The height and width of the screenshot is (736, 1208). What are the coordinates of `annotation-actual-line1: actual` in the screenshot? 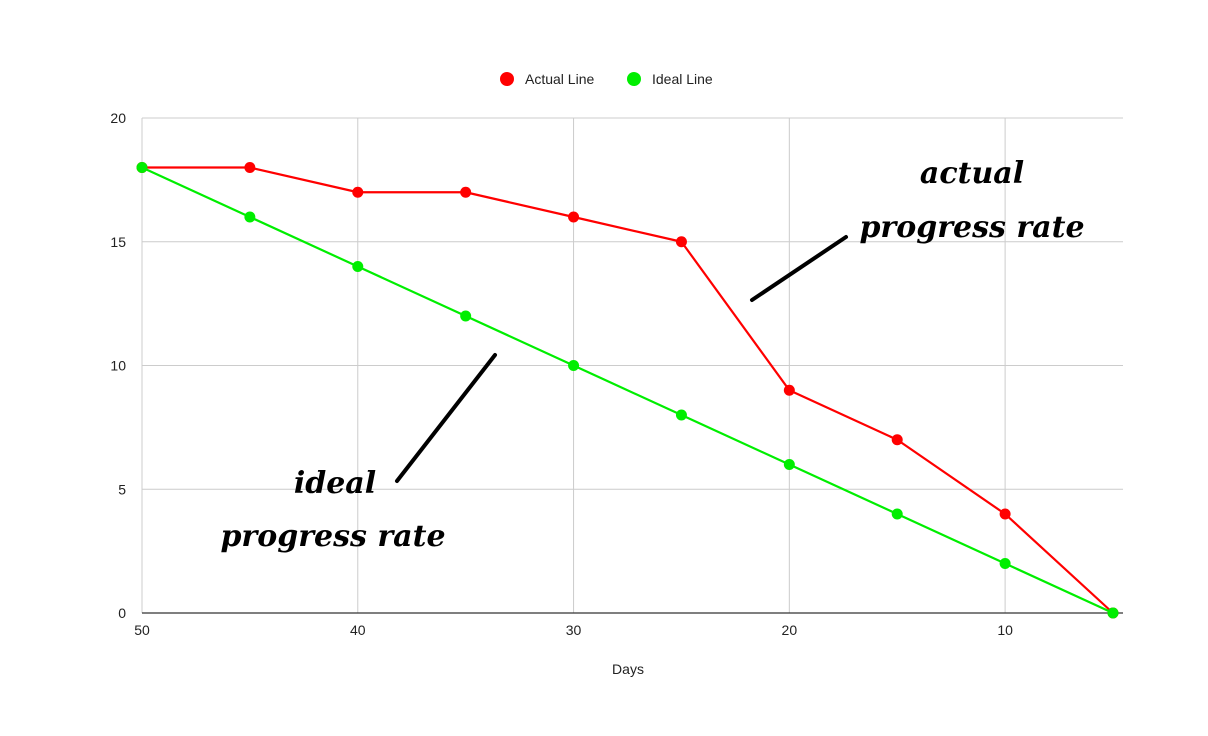 It's located at (972, 173).